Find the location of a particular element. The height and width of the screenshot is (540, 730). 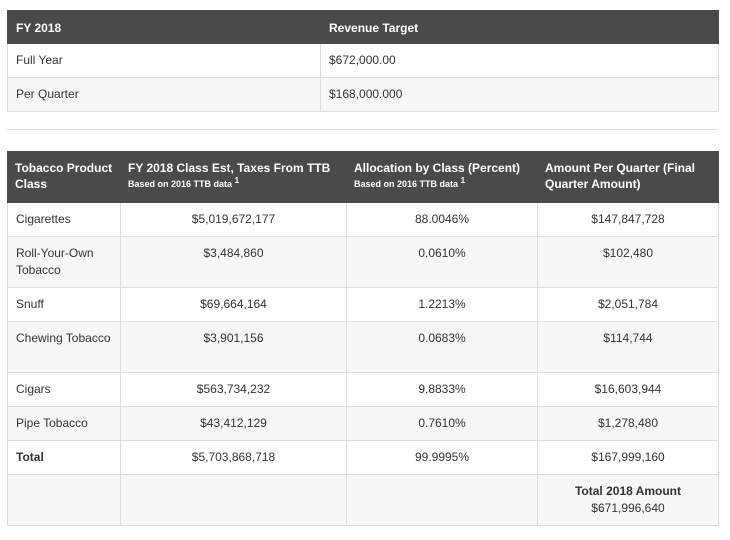

amount-cell: $2,051,784 is located at coordinates (628, 304).